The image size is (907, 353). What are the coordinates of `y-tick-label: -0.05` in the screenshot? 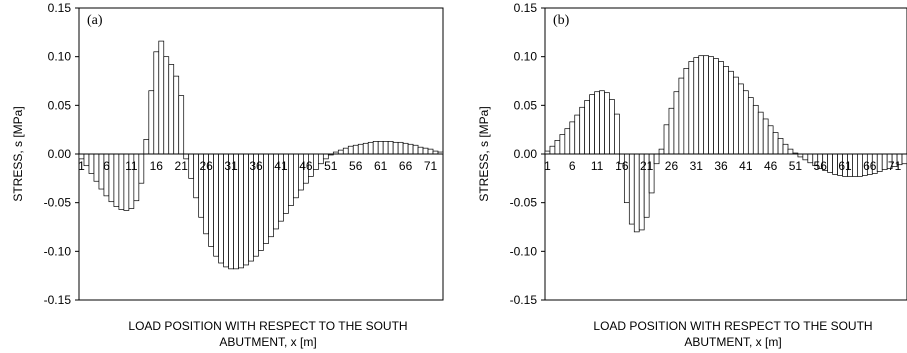 It's located at (524, 203).